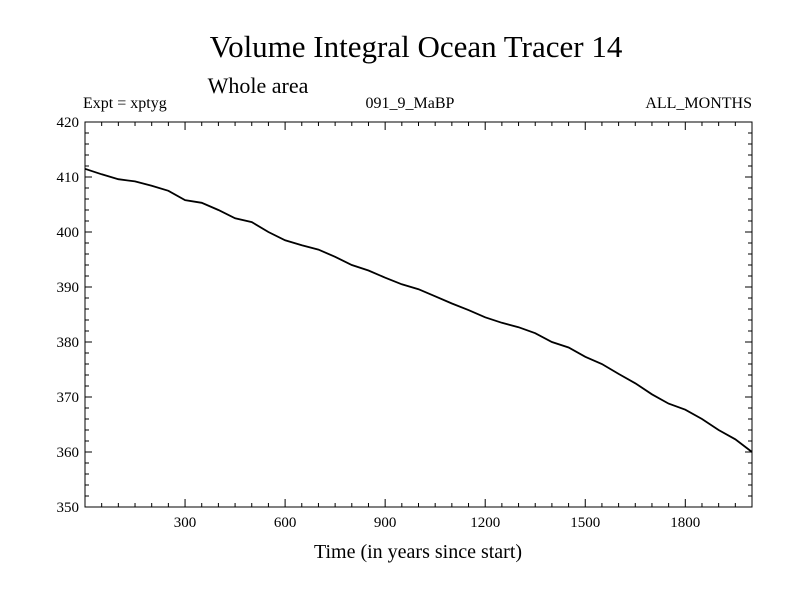 This screenshot has width=800, height=600. What do you see at coordinates (68, 288) in the screenshot?
I see `y-tick-label: 390` at bounding box center [68, 288].